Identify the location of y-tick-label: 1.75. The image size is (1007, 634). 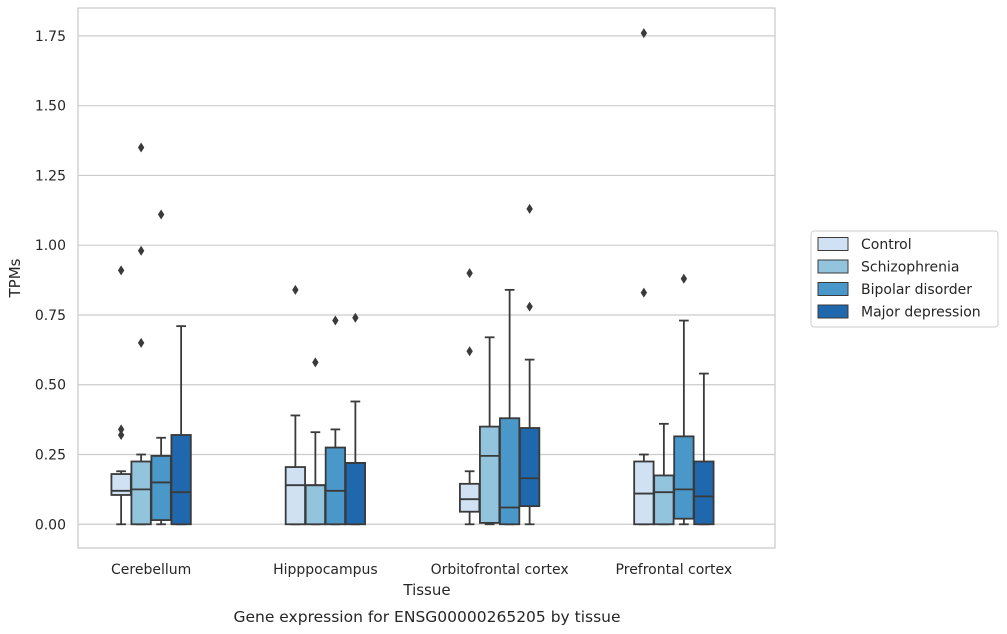
(50, 37).